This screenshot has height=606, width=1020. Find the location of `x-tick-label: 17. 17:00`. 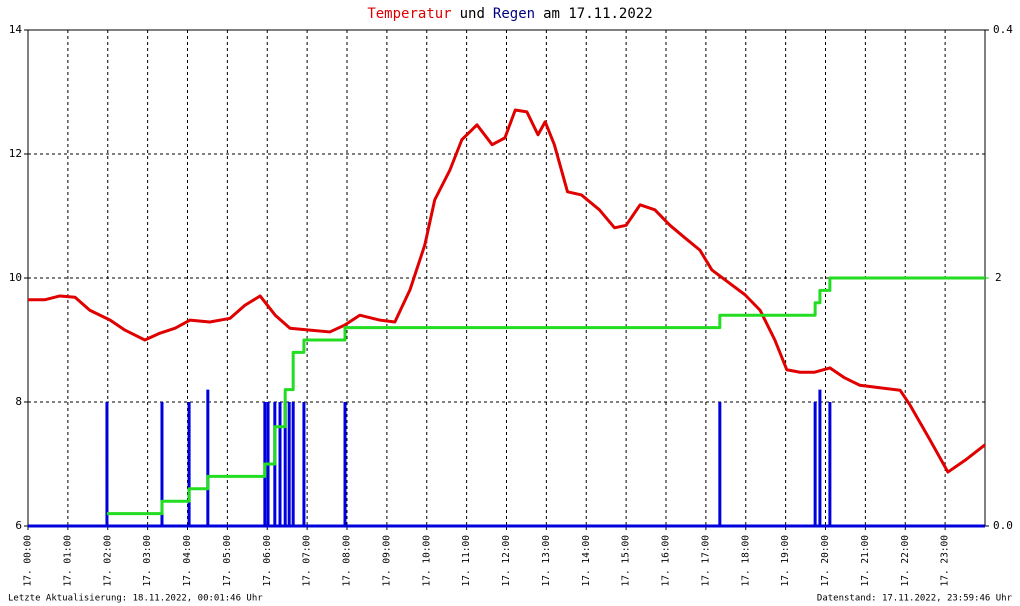

x-tick-label: 17. 17:00 is located at coordinates (705, 561).